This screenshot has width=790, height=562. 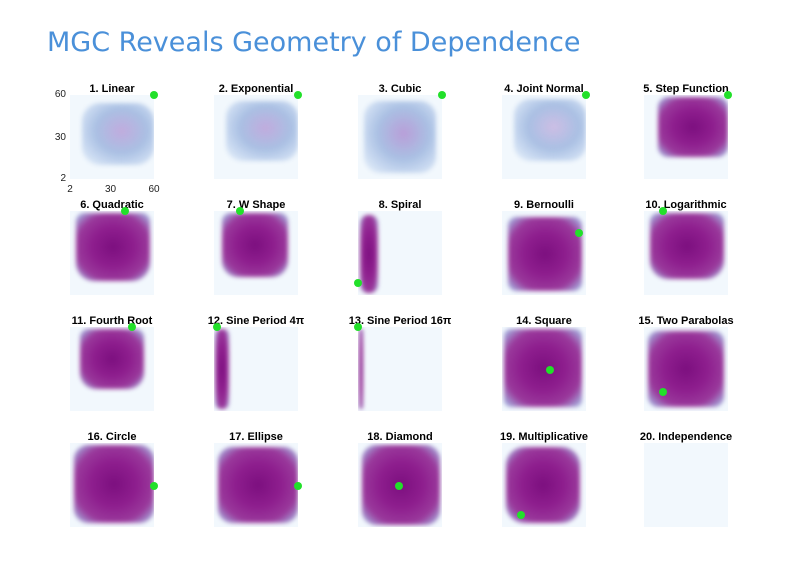 What do you see at coordinates (400, 437) in the screenshot?
I see `panel-title: 18. Diamond` at bounding box center [400, 437].